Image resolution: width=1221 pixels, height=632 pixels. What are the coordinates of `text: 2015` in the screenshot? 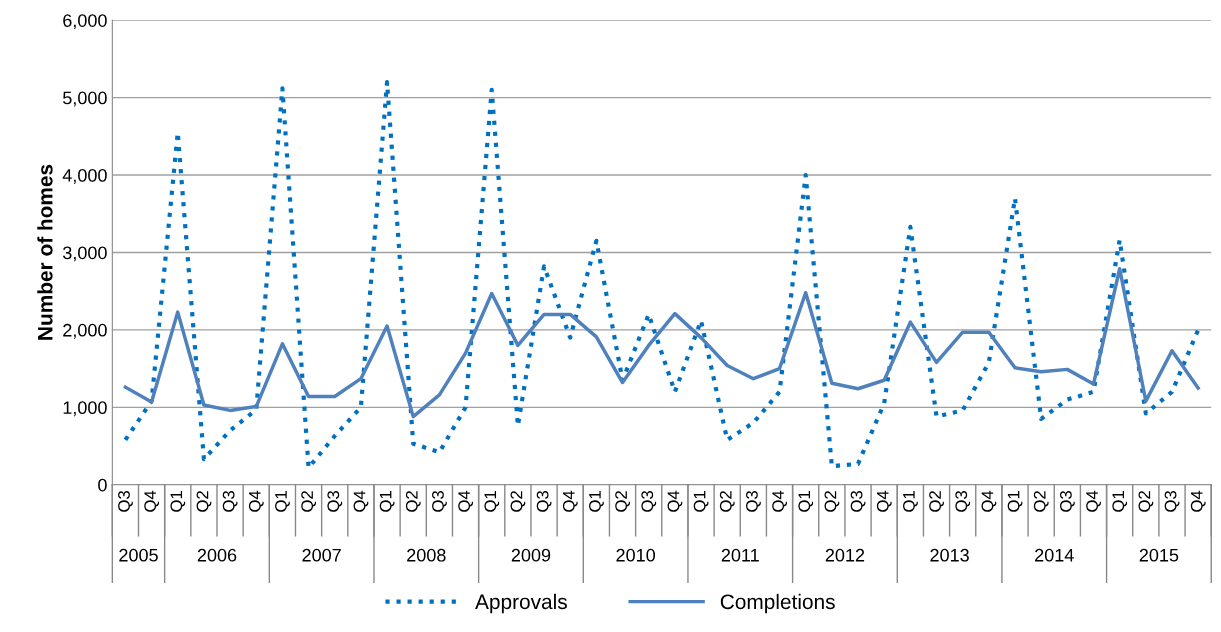 It's located at (1159, 555).